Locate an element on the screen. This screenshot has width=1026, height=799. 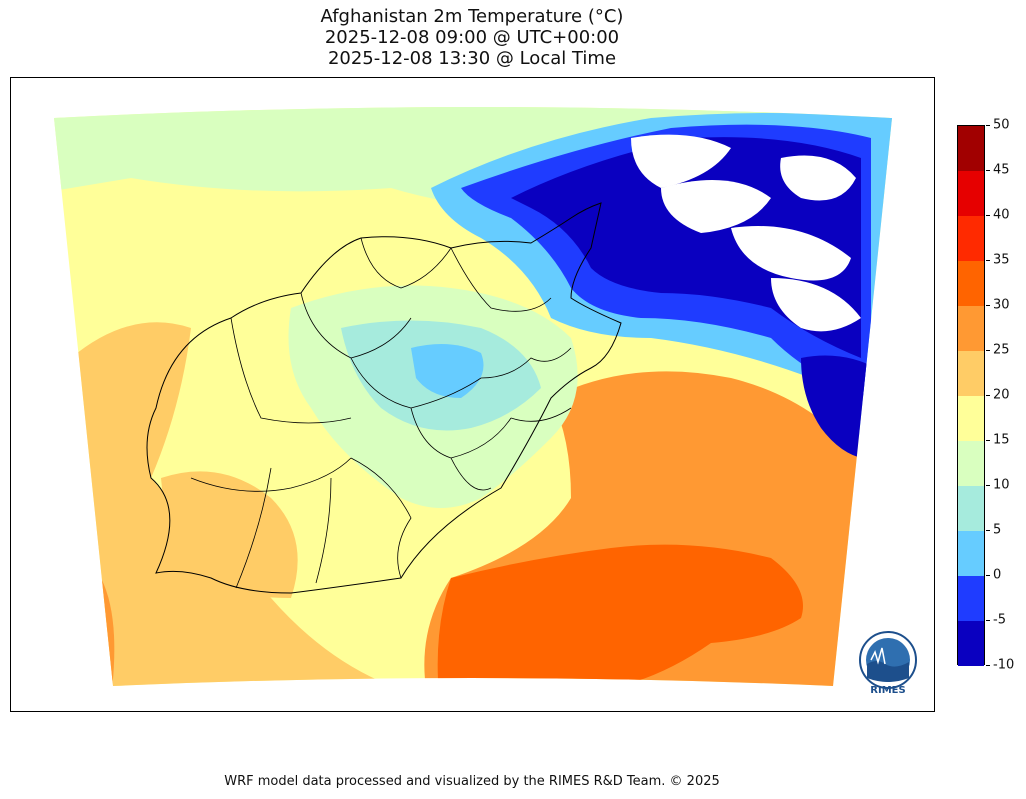
band-minus10-minus5-northeast is located at coordinates (686, 247).